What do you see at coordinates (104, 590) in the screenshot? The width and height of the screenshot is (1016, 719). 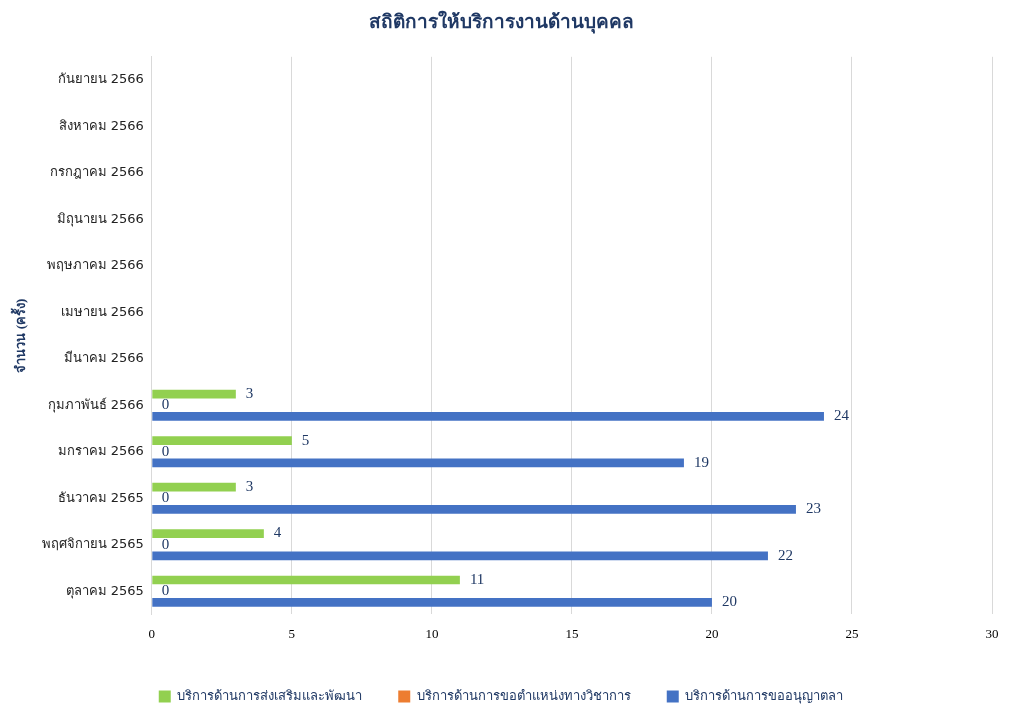 I see `y-tick-label: ตุลาคม 2565` at bounding box center [104, 590].